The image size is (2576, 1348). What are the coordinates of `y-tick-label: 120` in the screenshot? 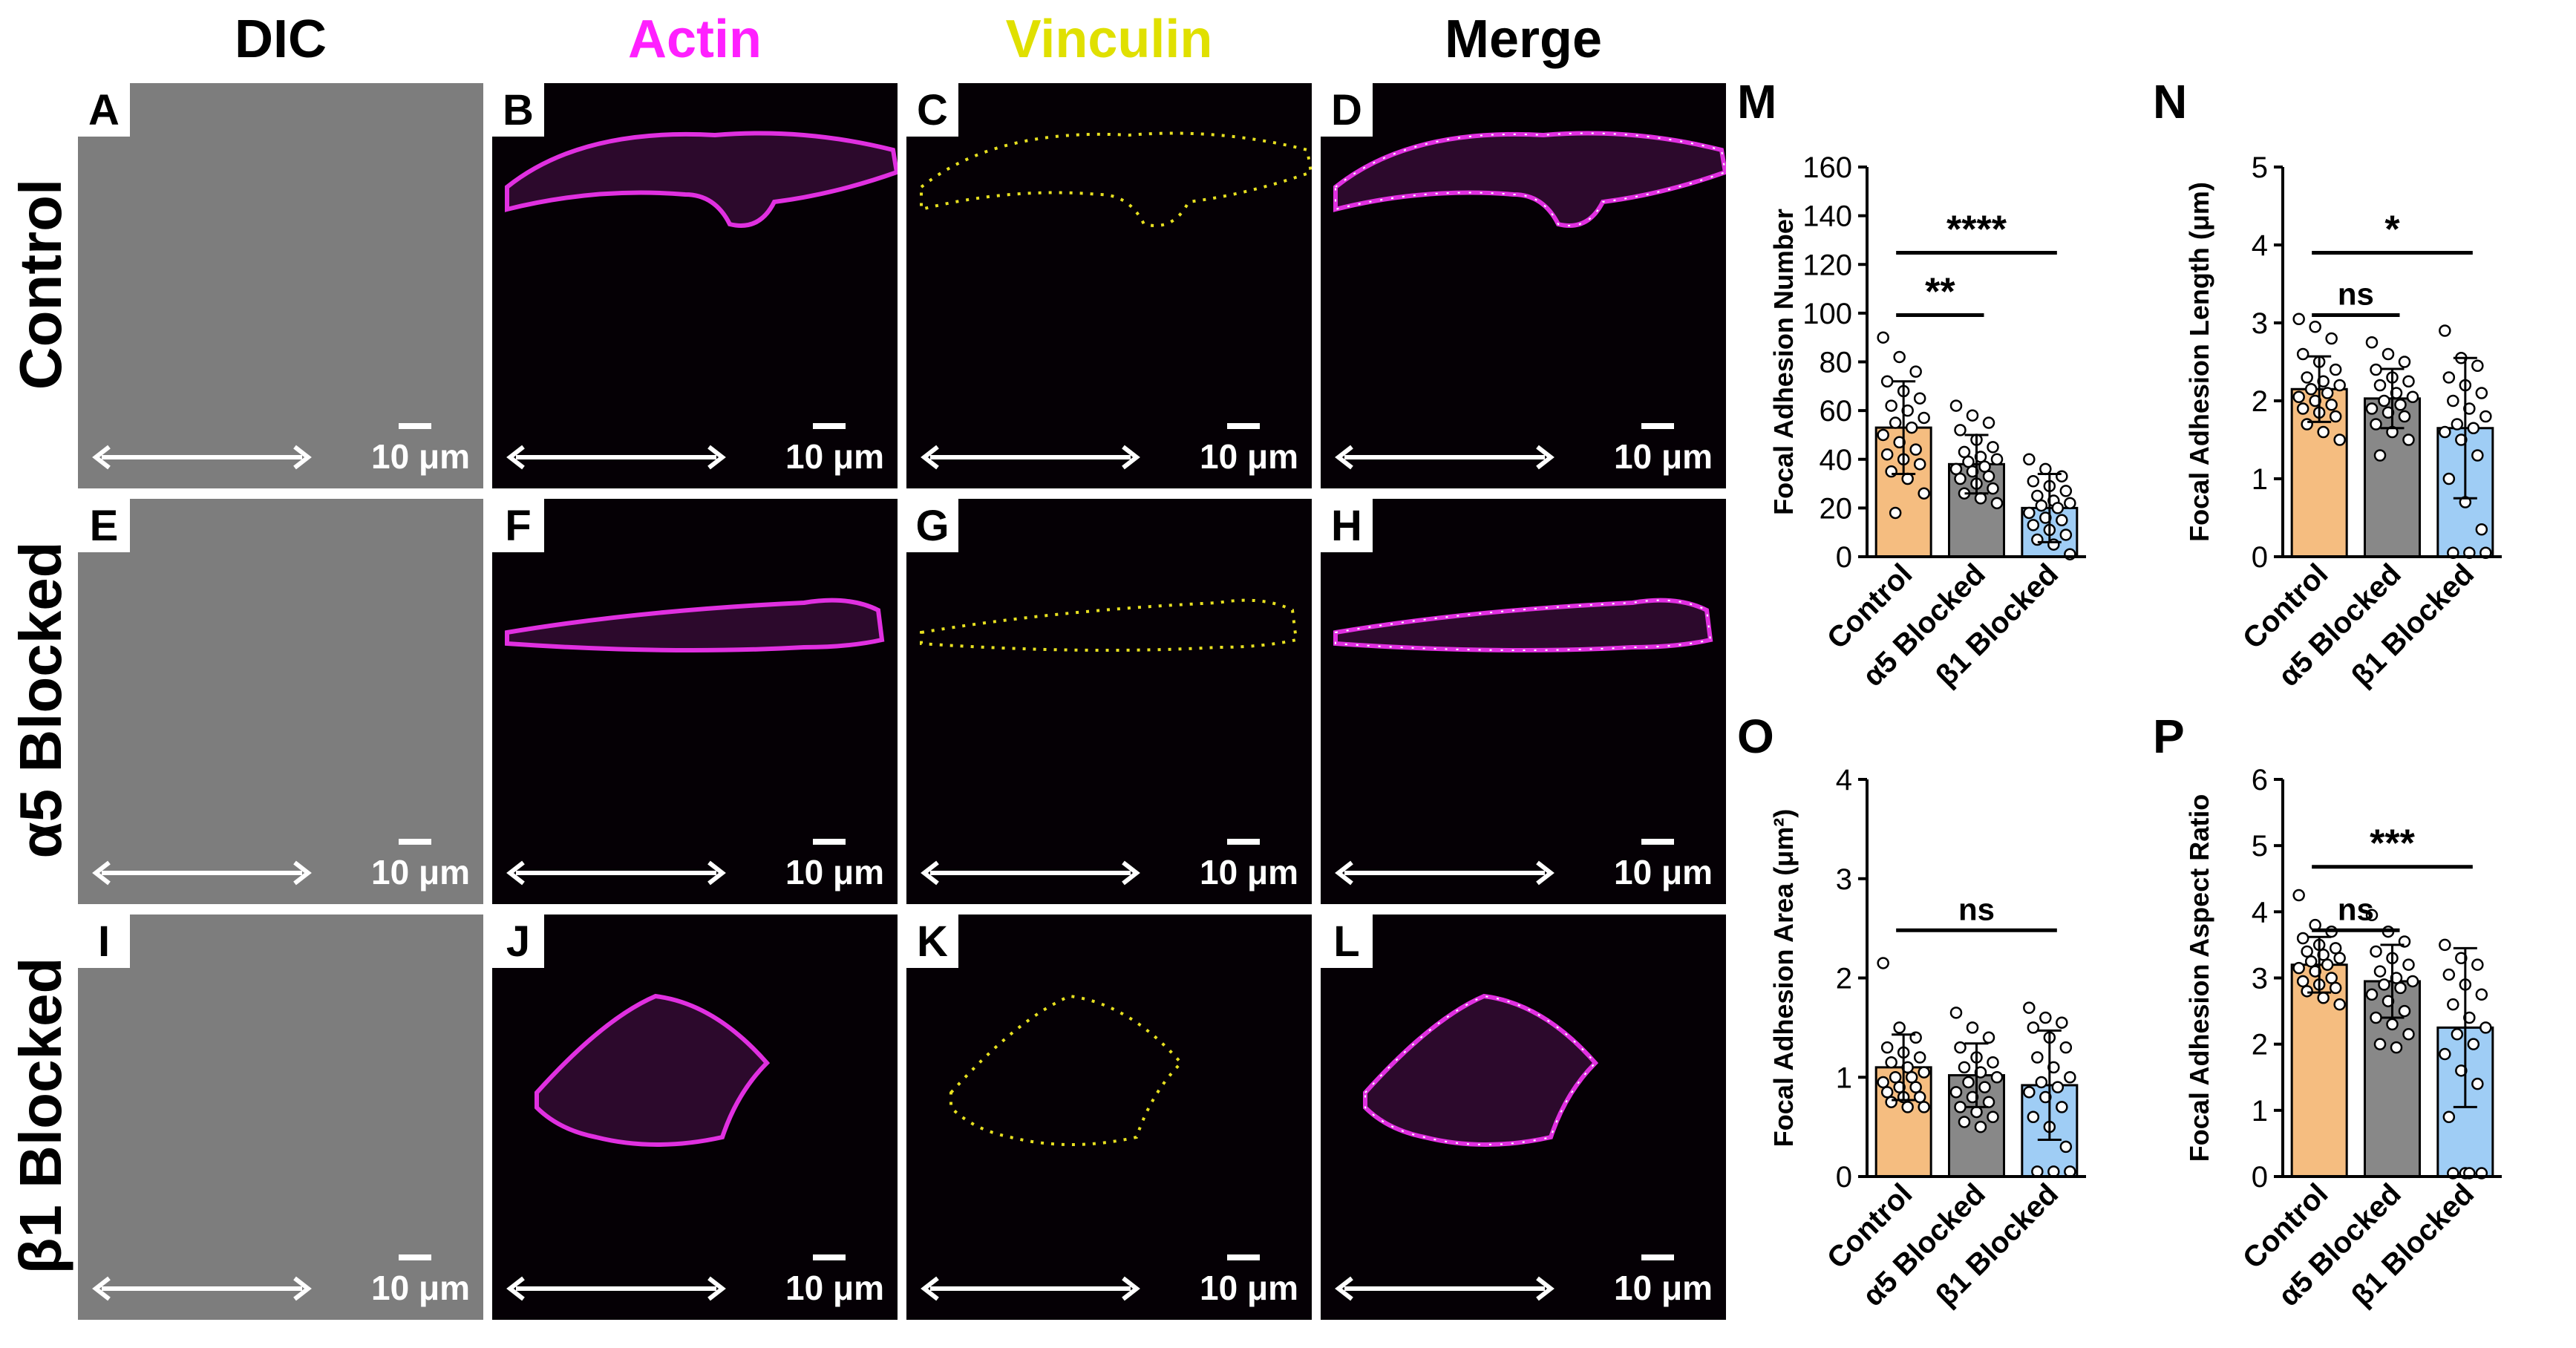 It's located at (1827, 265).